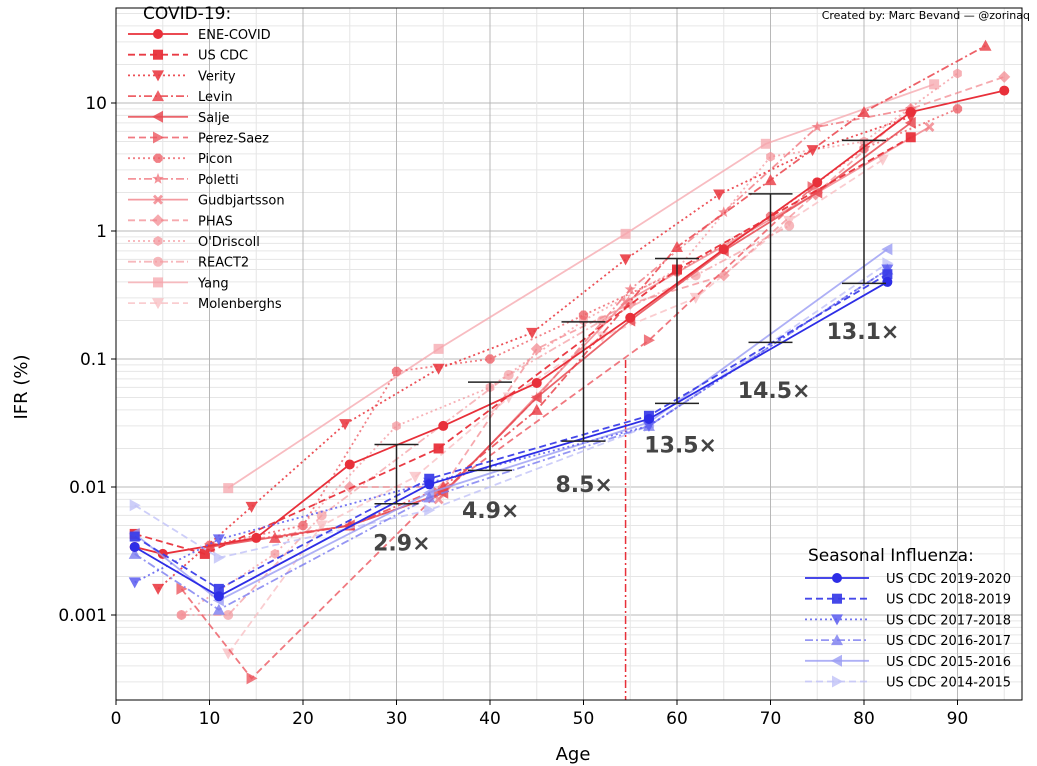 The image size is (1037, 766). Describe the element at coordinates (188, 263) in the screenshot. I see `legend-entry: REACT2` at that location.